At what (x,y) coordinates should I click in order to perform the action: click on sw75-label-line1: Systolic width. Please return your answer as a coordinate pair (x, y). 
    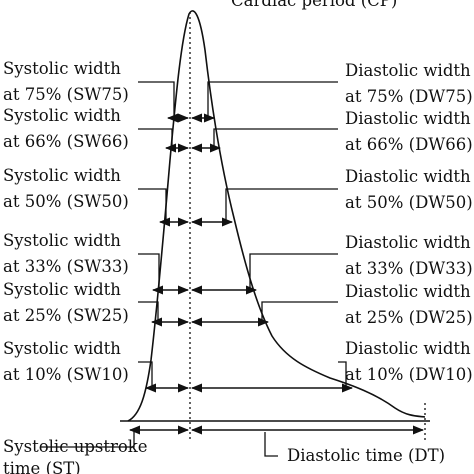
    Looking at the image, I should click on (62, 68).